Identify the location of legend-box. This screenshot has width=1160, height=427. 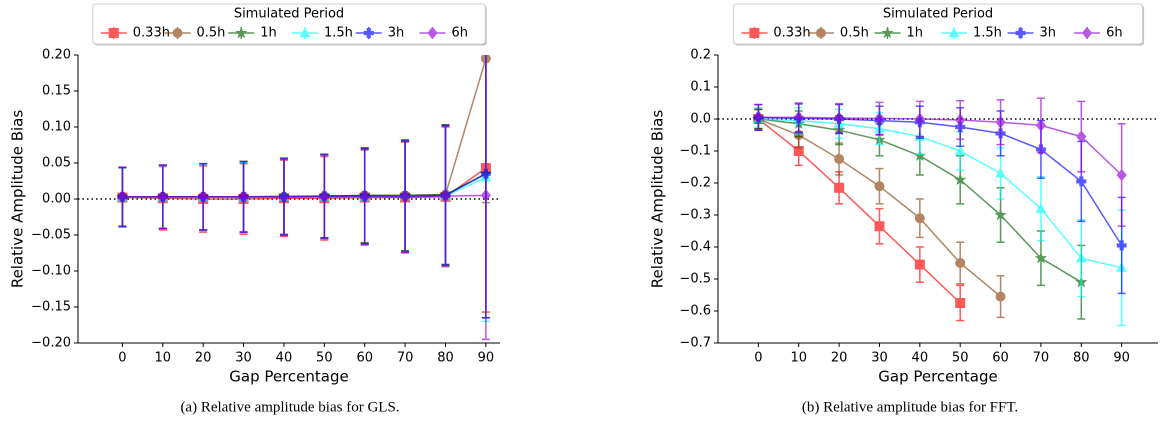
(289, 24).